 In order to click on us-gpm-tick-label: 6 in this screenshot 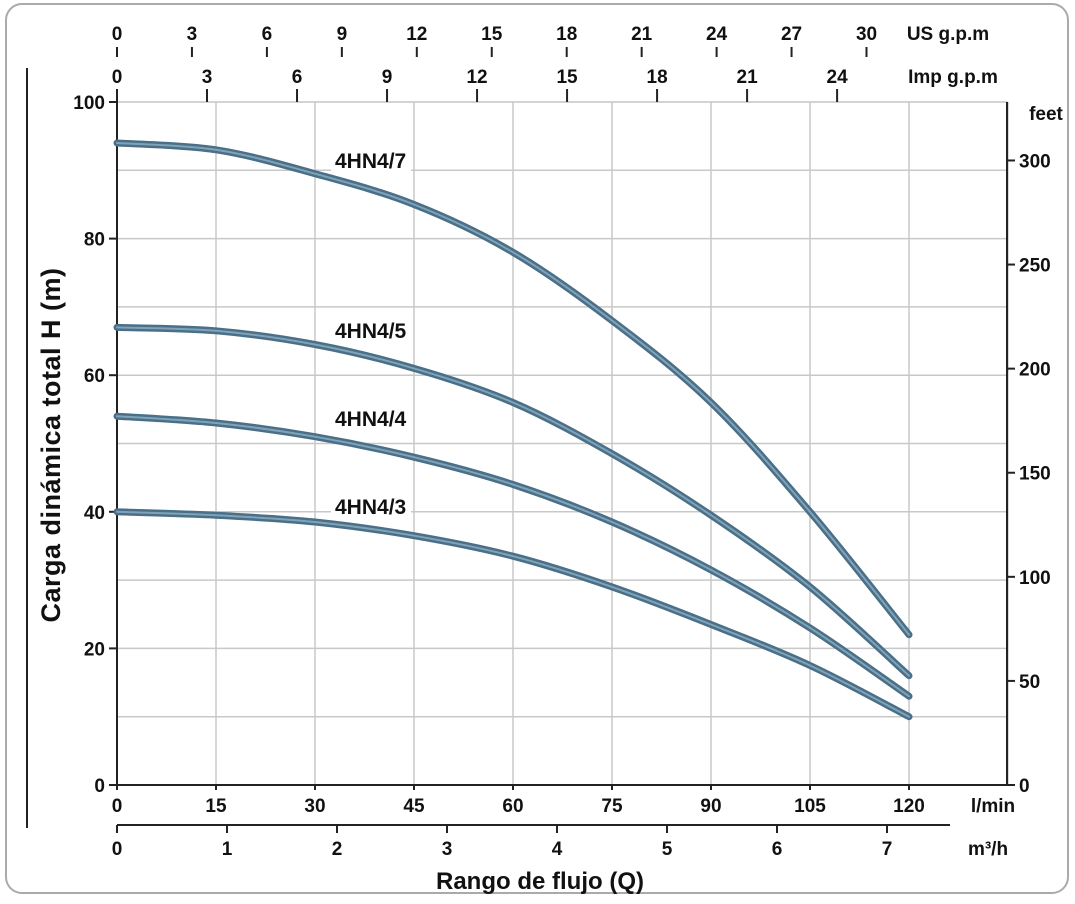, I will do `click(267, 34)`.